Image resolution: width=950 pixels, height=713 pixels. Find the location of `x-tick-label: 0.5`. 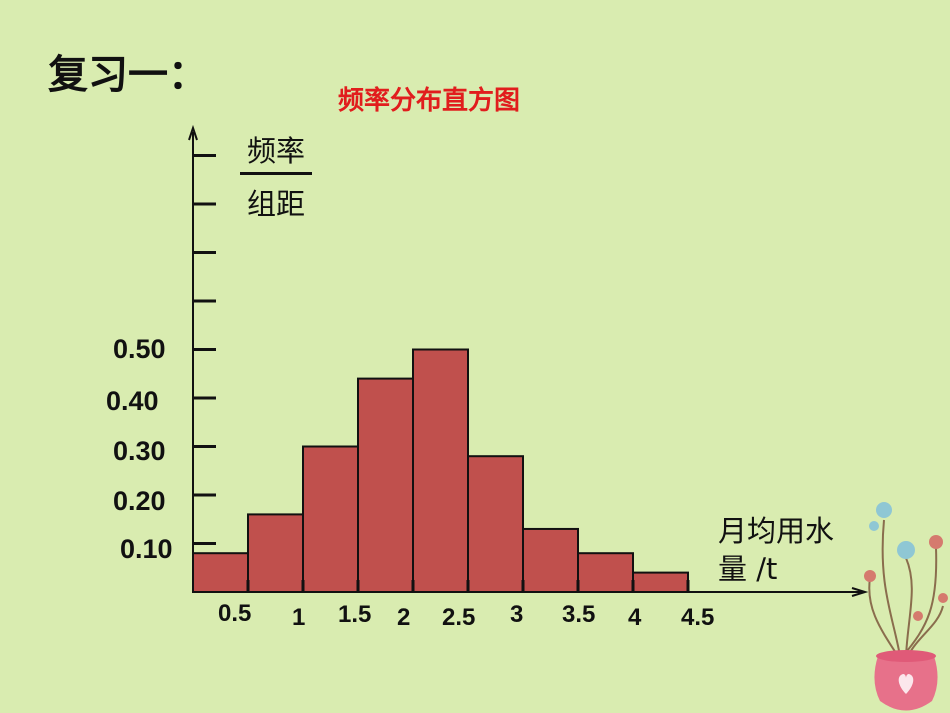

x-tick-label: 0.5 is located at coordinates (235, 613).